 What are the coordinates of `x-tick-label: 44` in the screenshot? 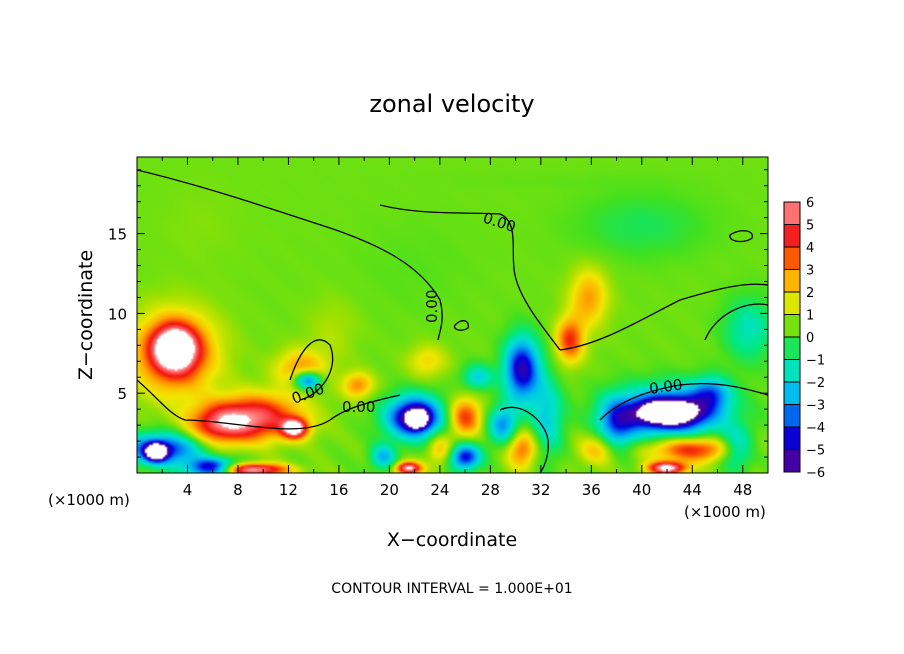 It's located at (692, 490).